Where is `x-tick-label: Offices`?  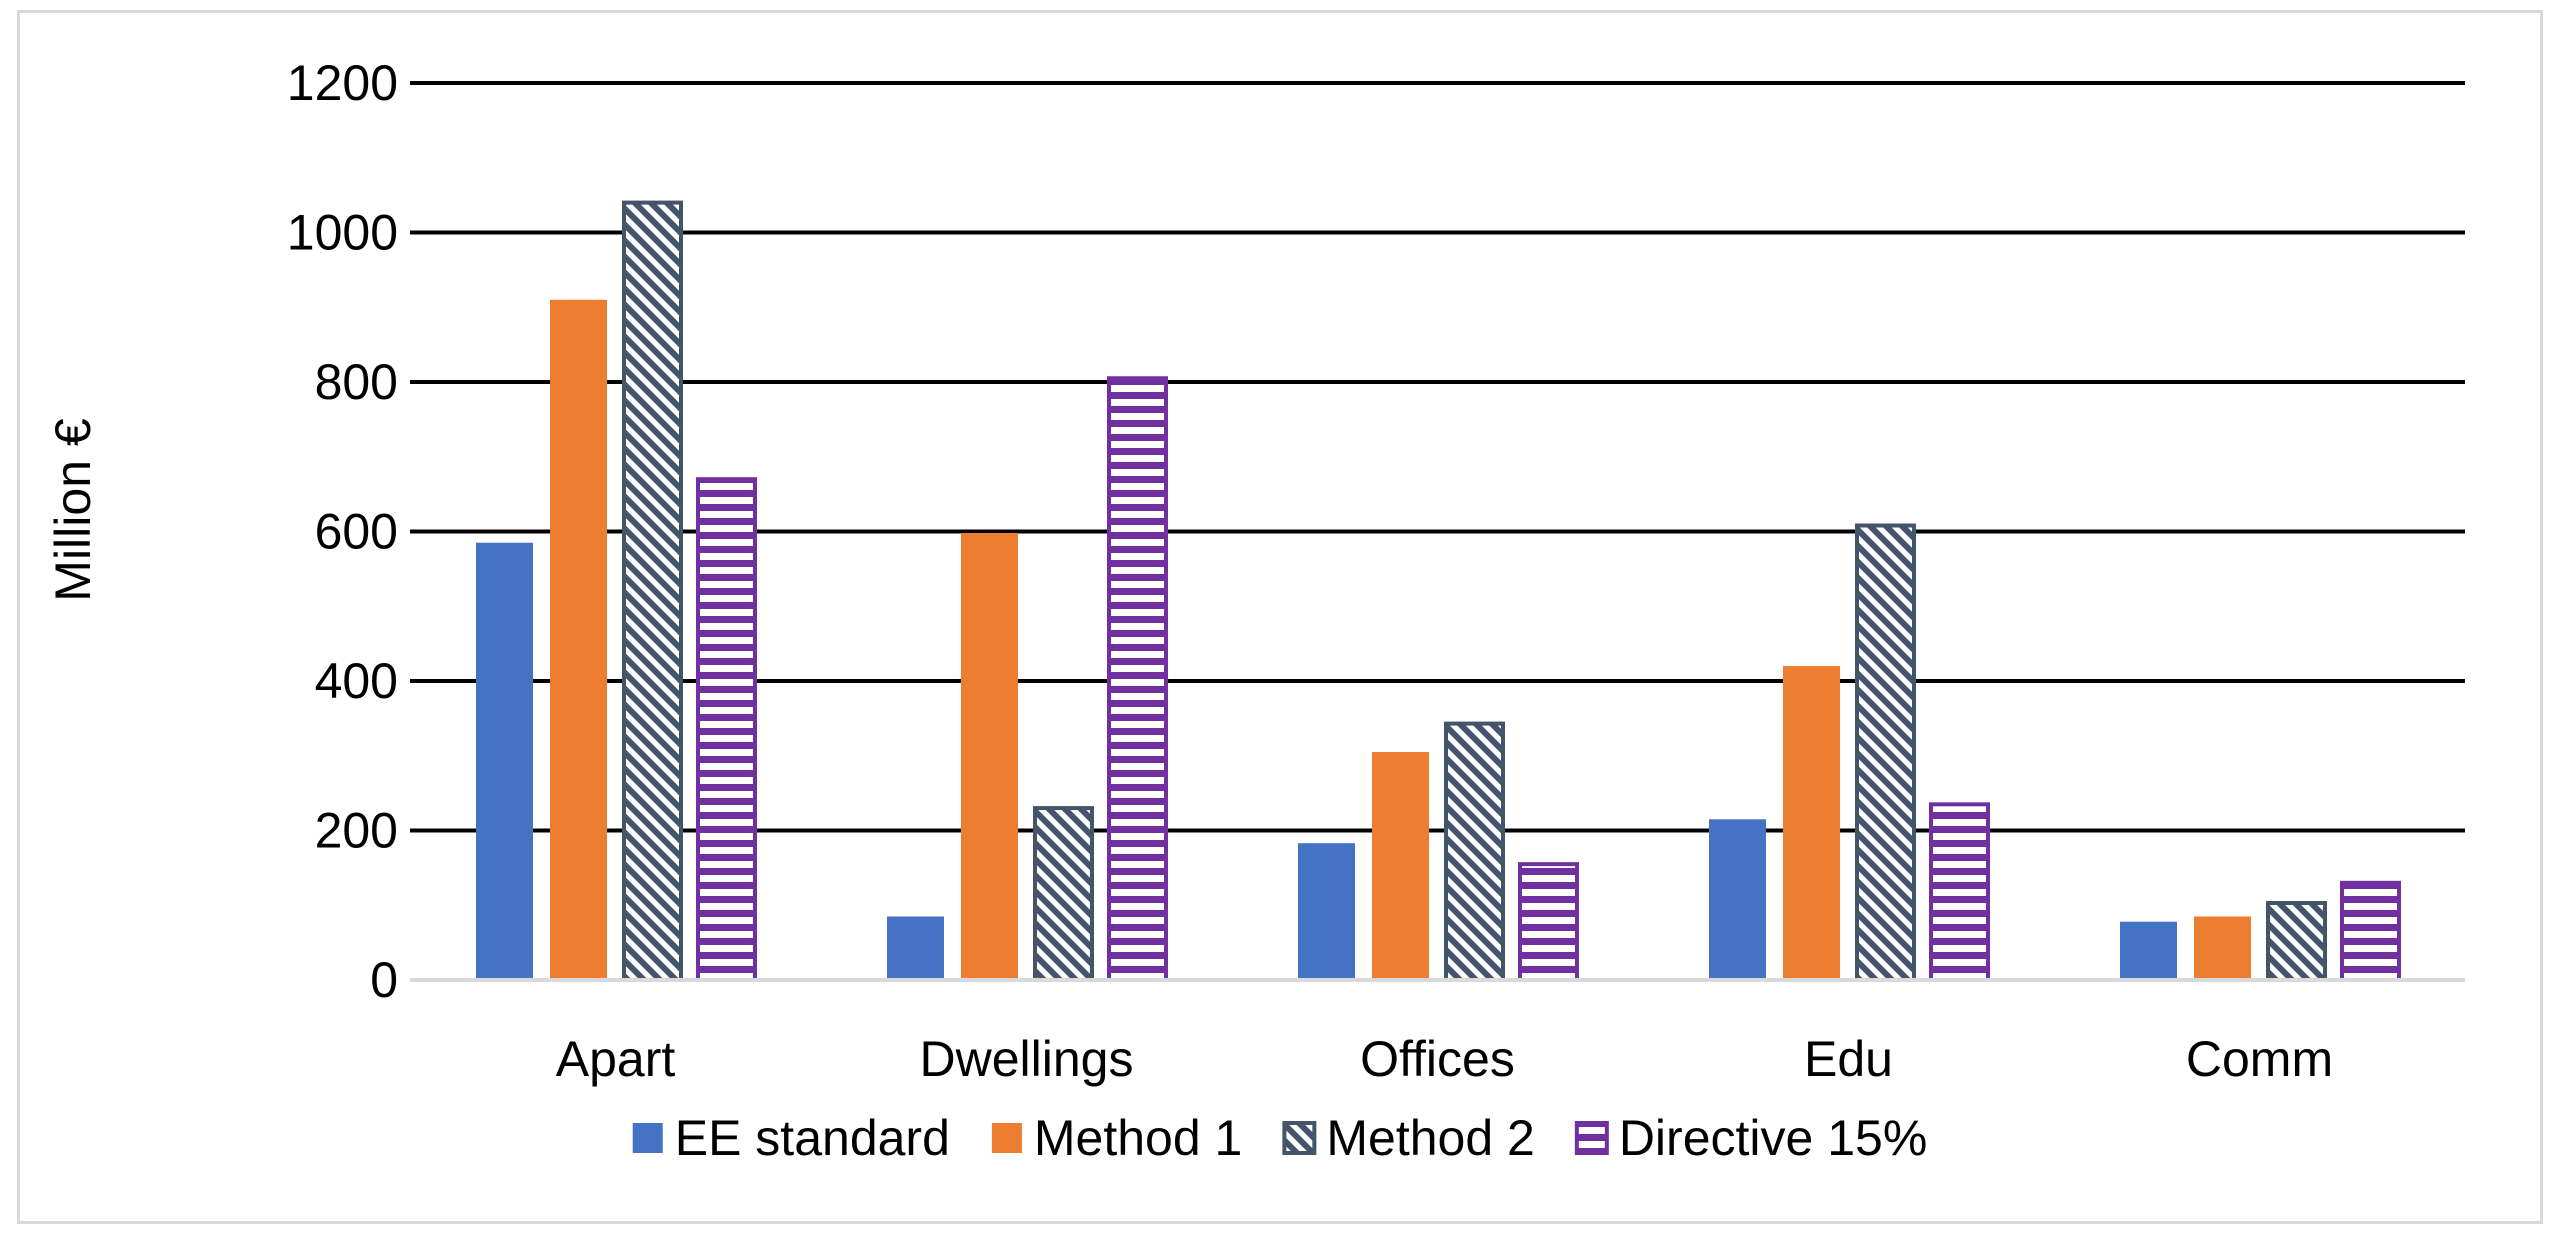
x-tick-label: Offices is located at coordinates (1437, 1059).